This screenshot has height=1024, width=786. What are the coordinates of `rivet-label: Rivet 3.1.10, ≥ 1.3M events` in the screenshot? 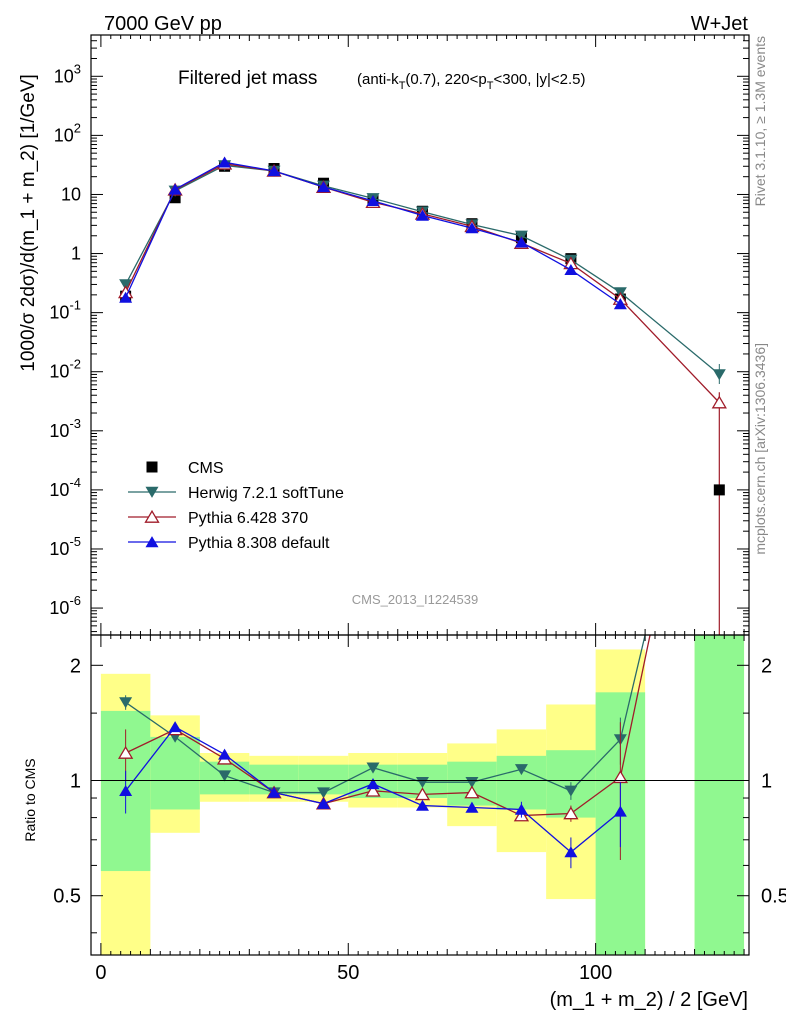 It's located at (760, 121).